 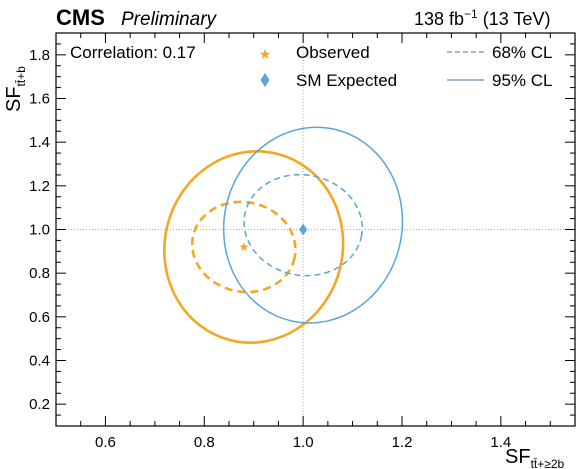 I want to click on observed-point: ★, so click(x=243, y=247).